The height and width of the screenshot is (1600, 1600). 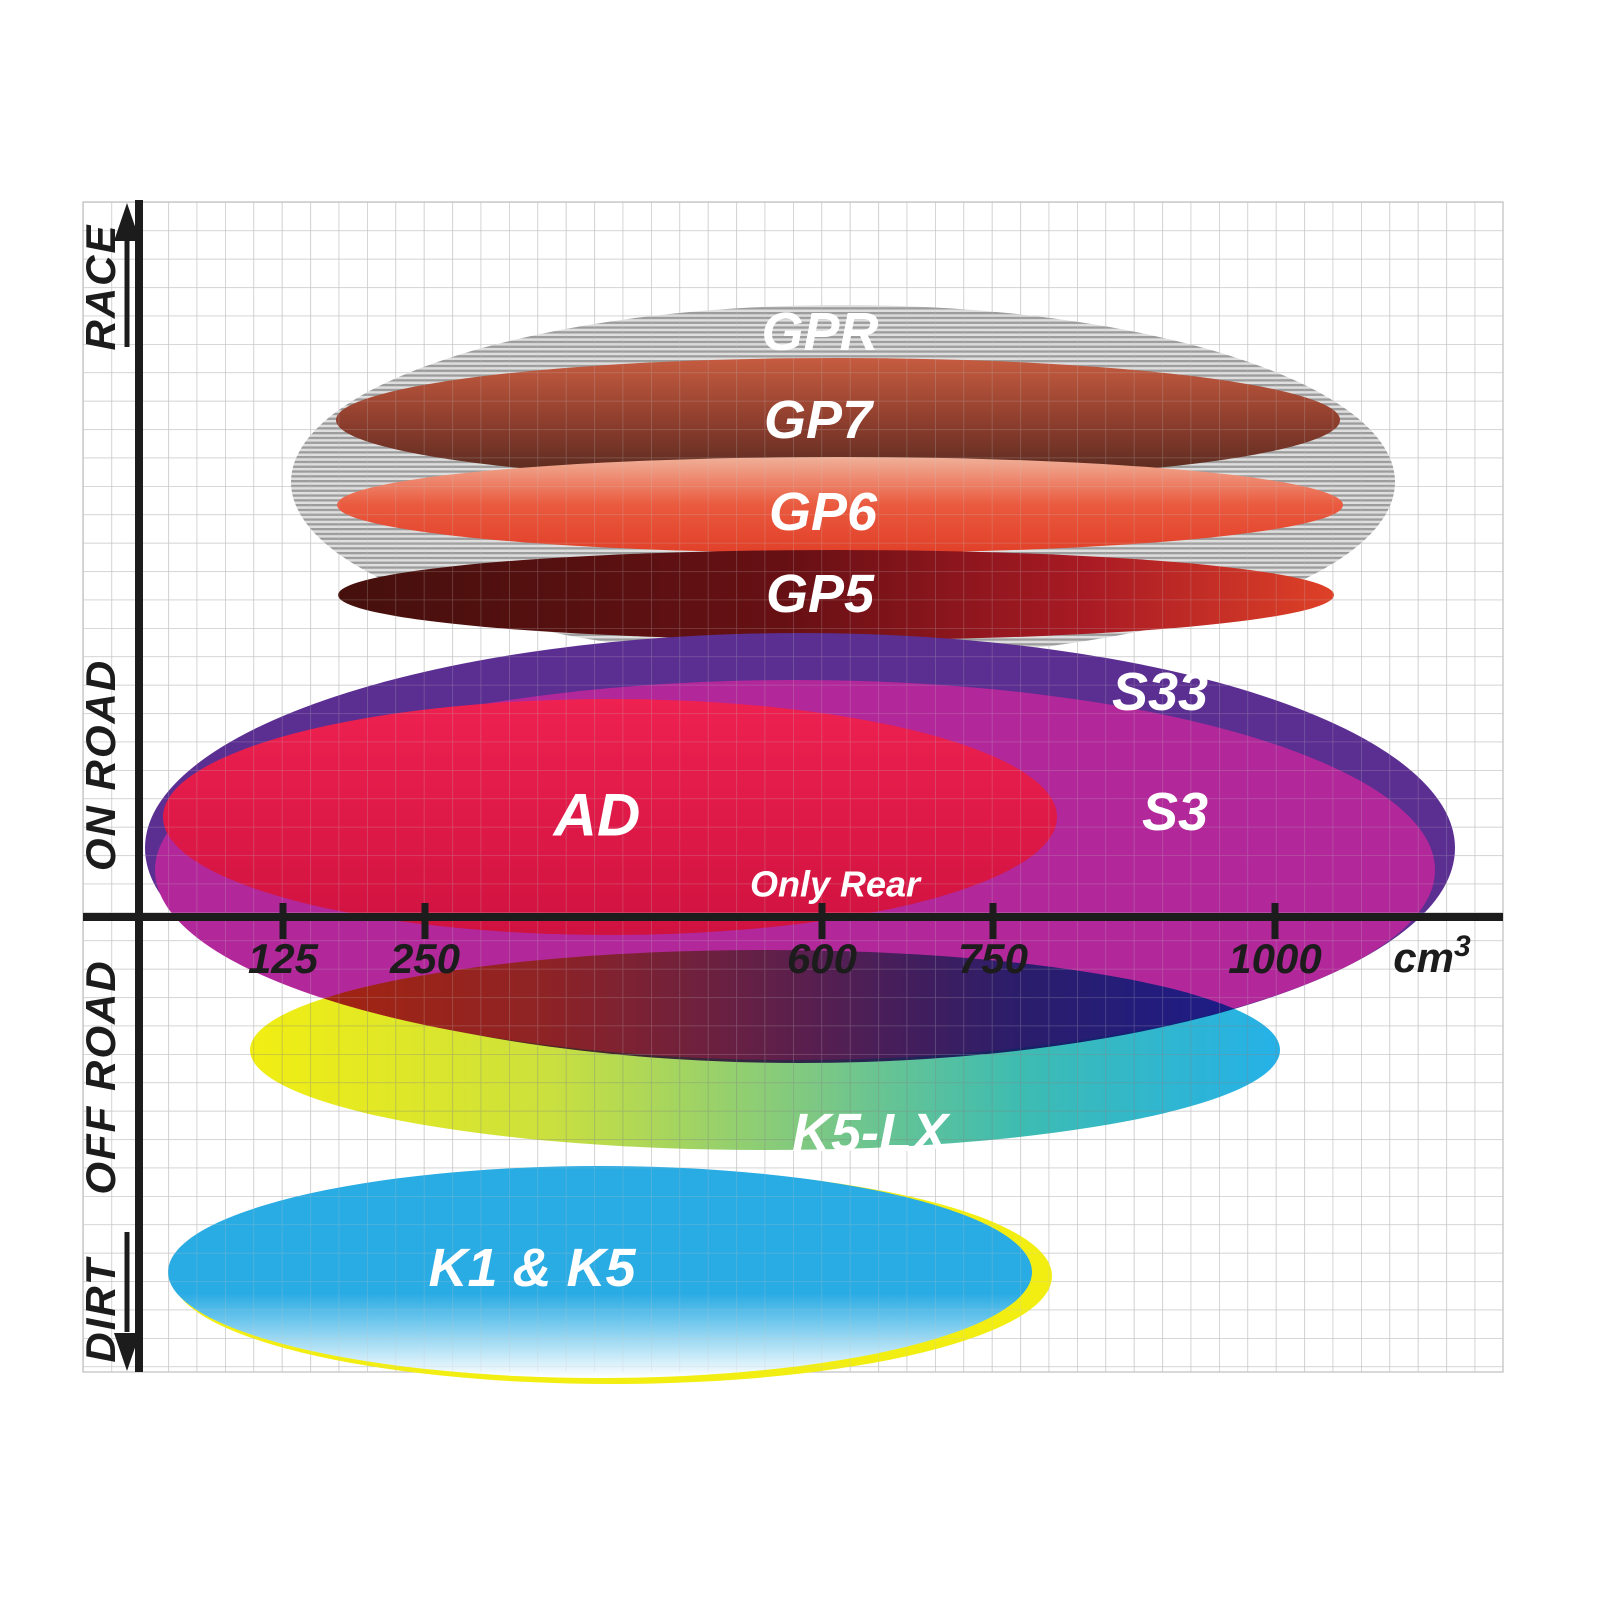 I want to click on label-gp5: GP5, so click(x=820, y=594).